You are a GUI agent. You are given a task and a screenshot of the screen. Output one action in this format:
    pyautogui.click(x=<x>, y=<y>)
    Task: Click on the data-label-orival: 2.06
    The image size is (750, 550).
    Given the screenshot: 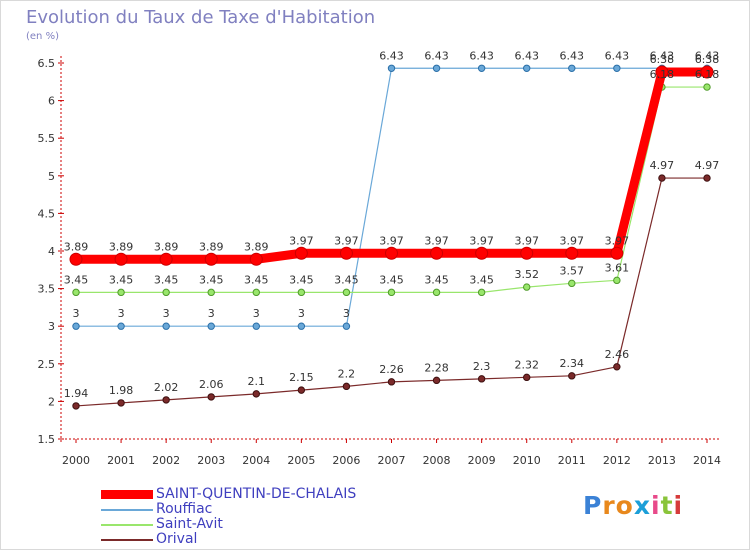 What is the action you would take?
    pyautogui.click(x=211, y=384)
    